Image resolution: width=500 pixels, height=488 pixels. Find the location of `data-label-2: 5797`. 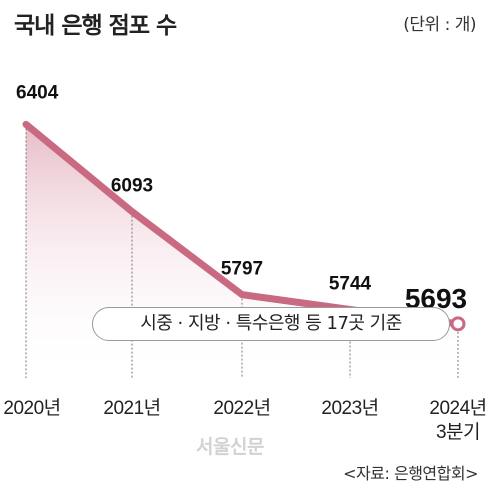

data-label-2: 5797 is located at coordinates (242, 269).